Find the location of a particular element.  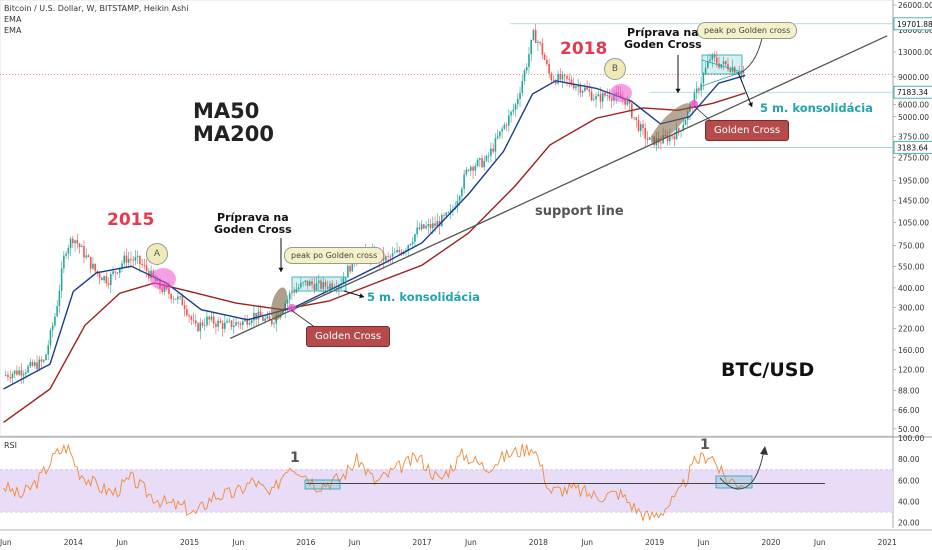

peak-callout-1: peak po Golden cross is located at coordinates (334, 255).